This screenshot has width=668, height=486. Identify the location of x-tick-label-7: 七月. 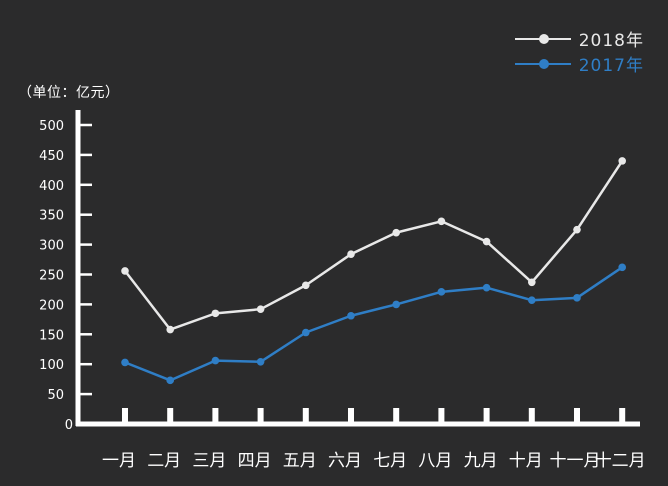
(390, 461).